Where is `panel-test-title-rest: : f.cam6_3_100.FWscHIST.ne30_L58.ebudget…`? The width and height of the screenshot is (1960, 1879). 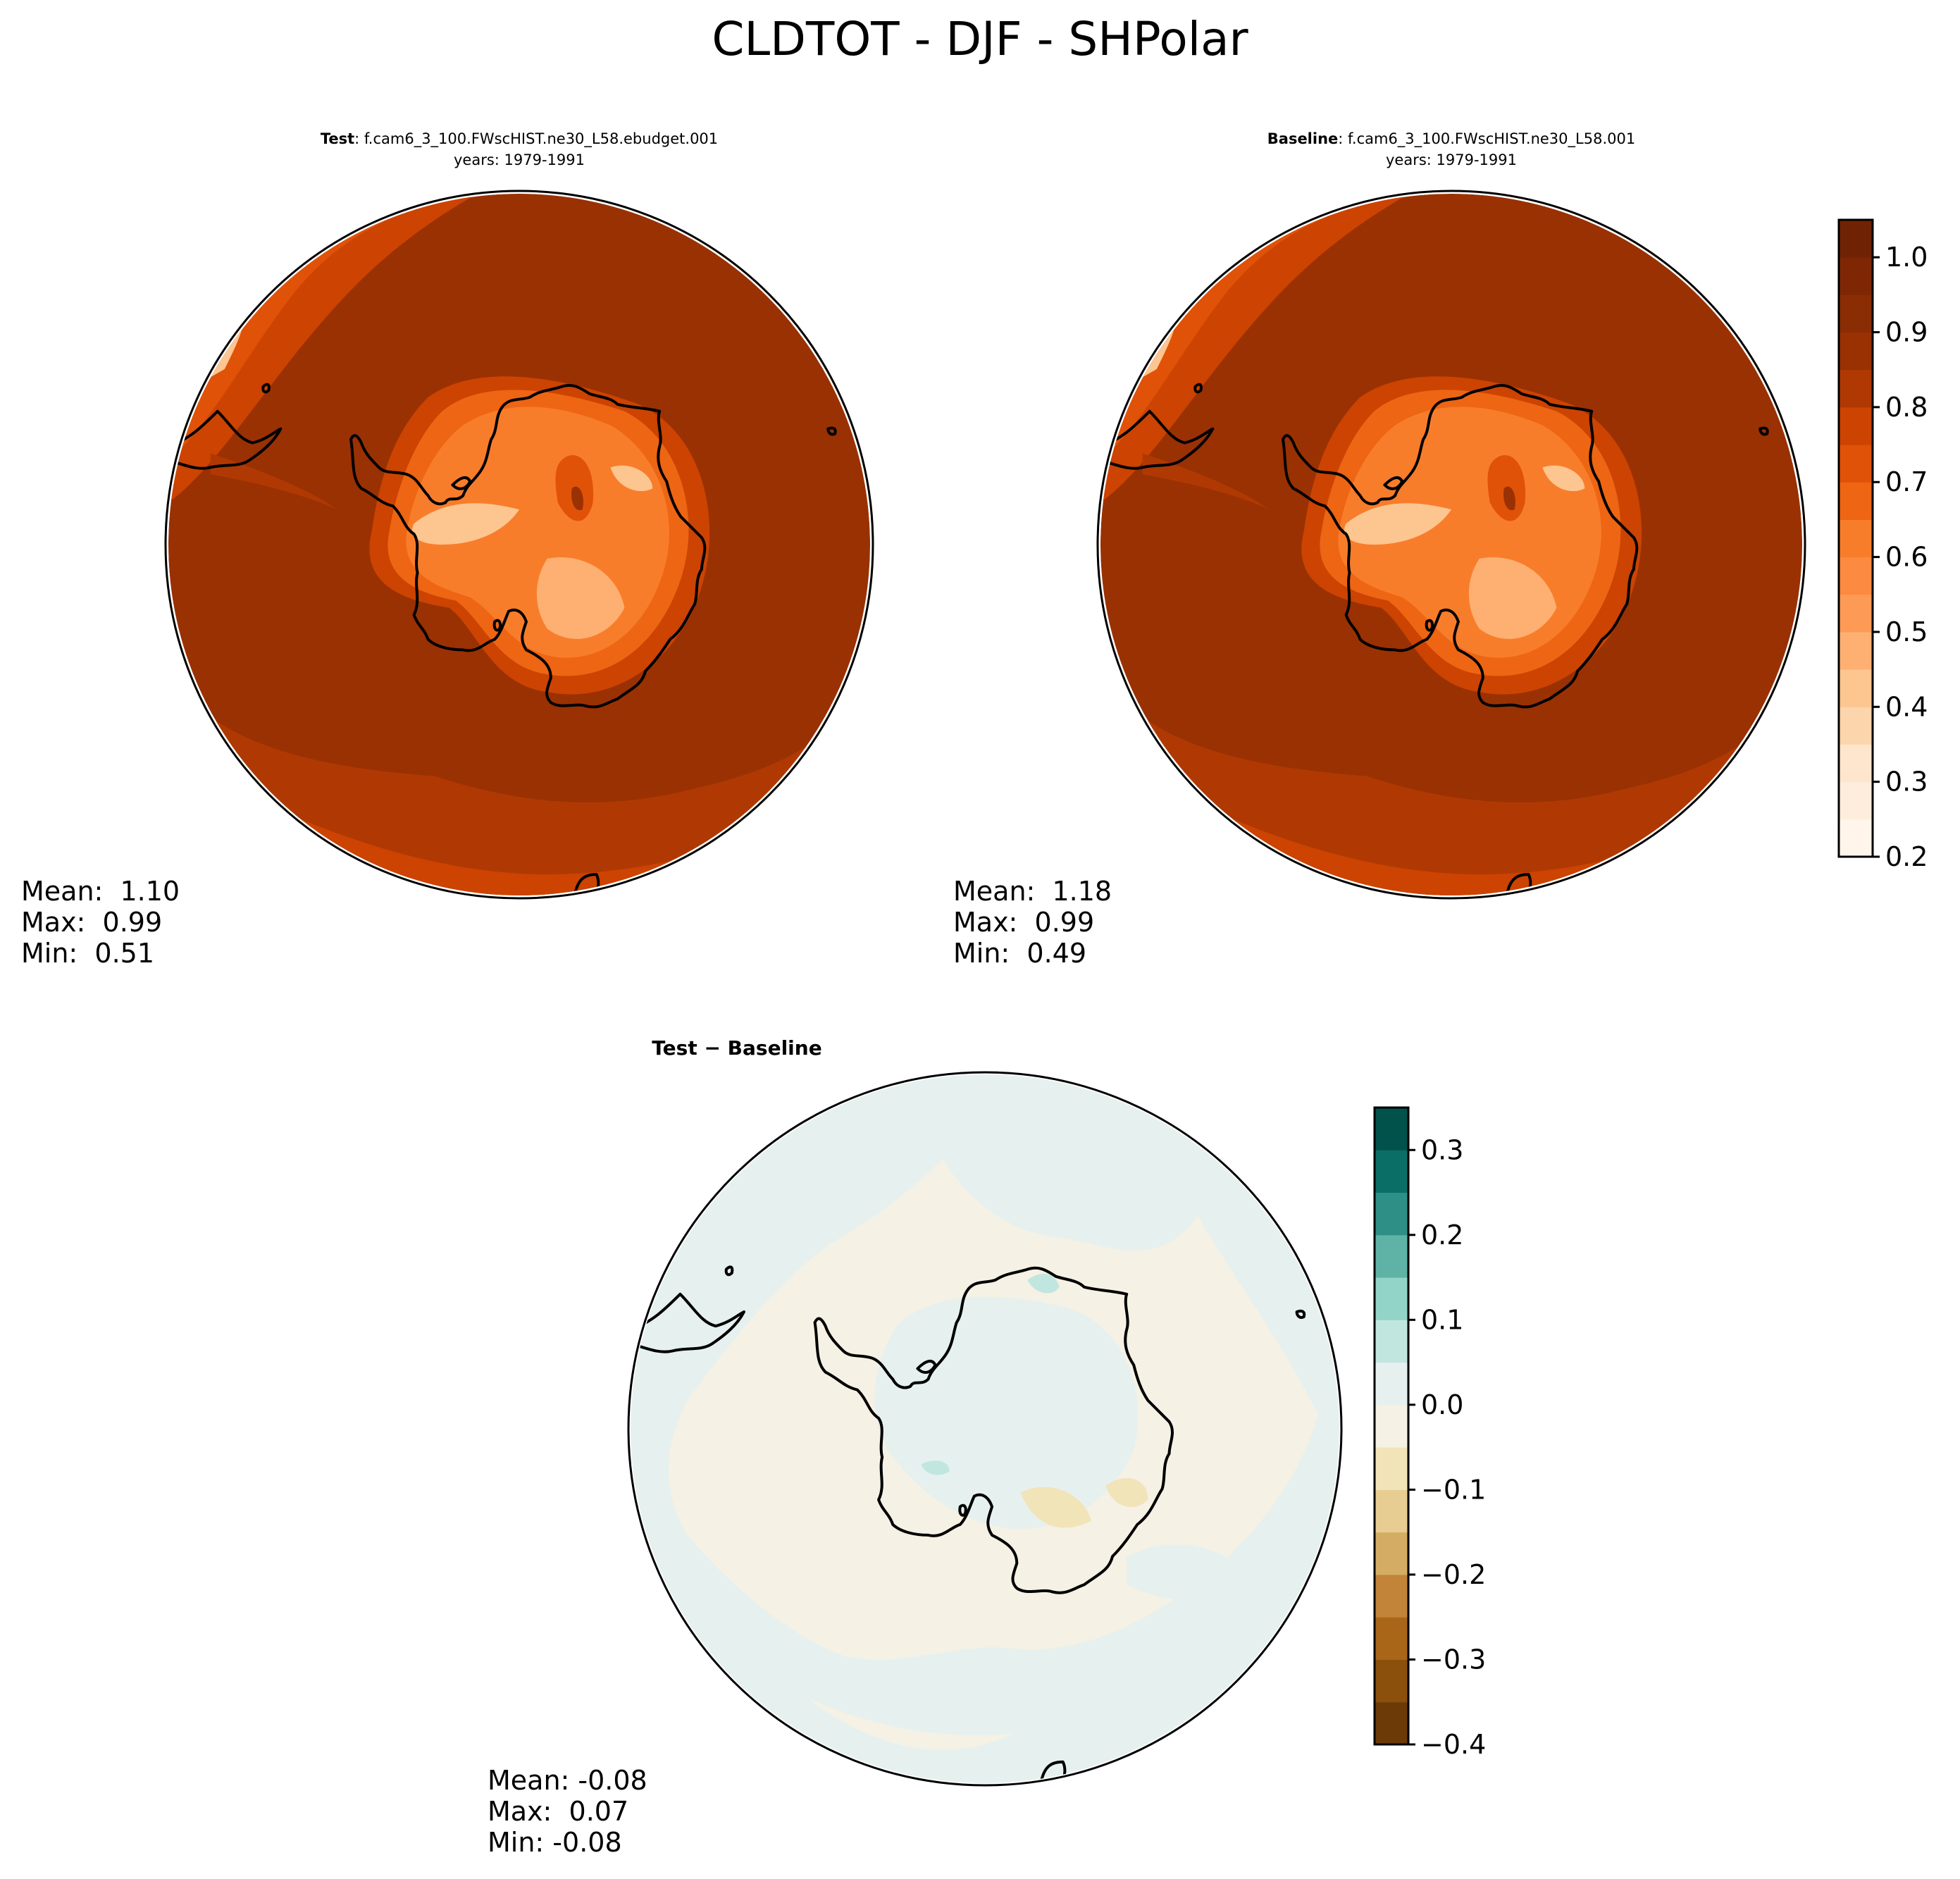 panel-test-title-rest: : f.cam6_3_100.FWscHIST.ne30_L58.ebudget… is located at coordinates (536, 139).